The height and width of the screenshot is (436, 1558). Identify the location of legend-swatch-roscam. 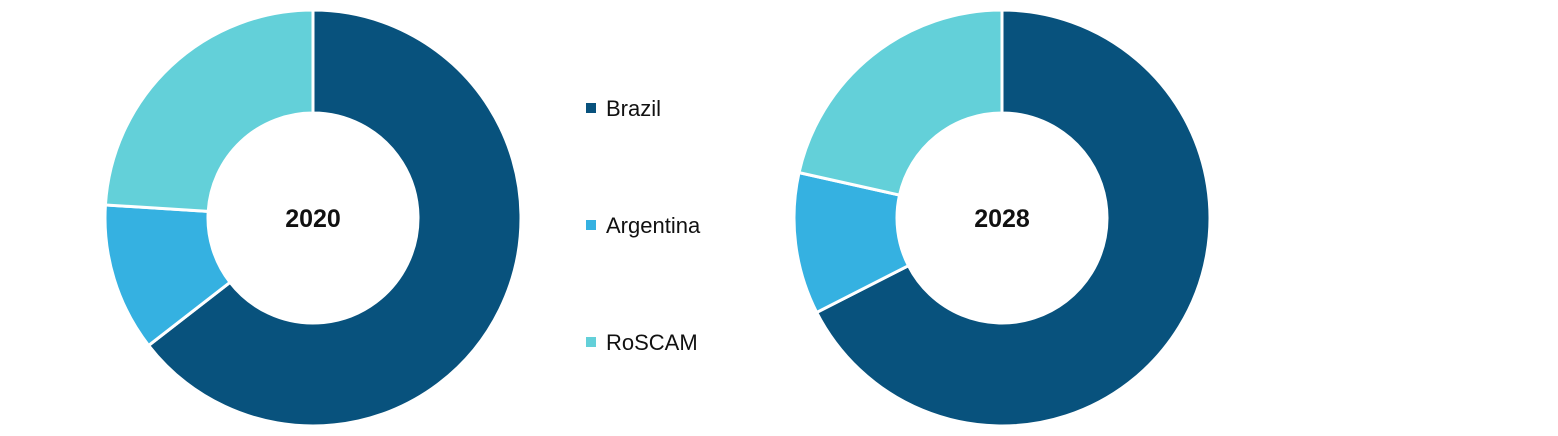
(591, 342).